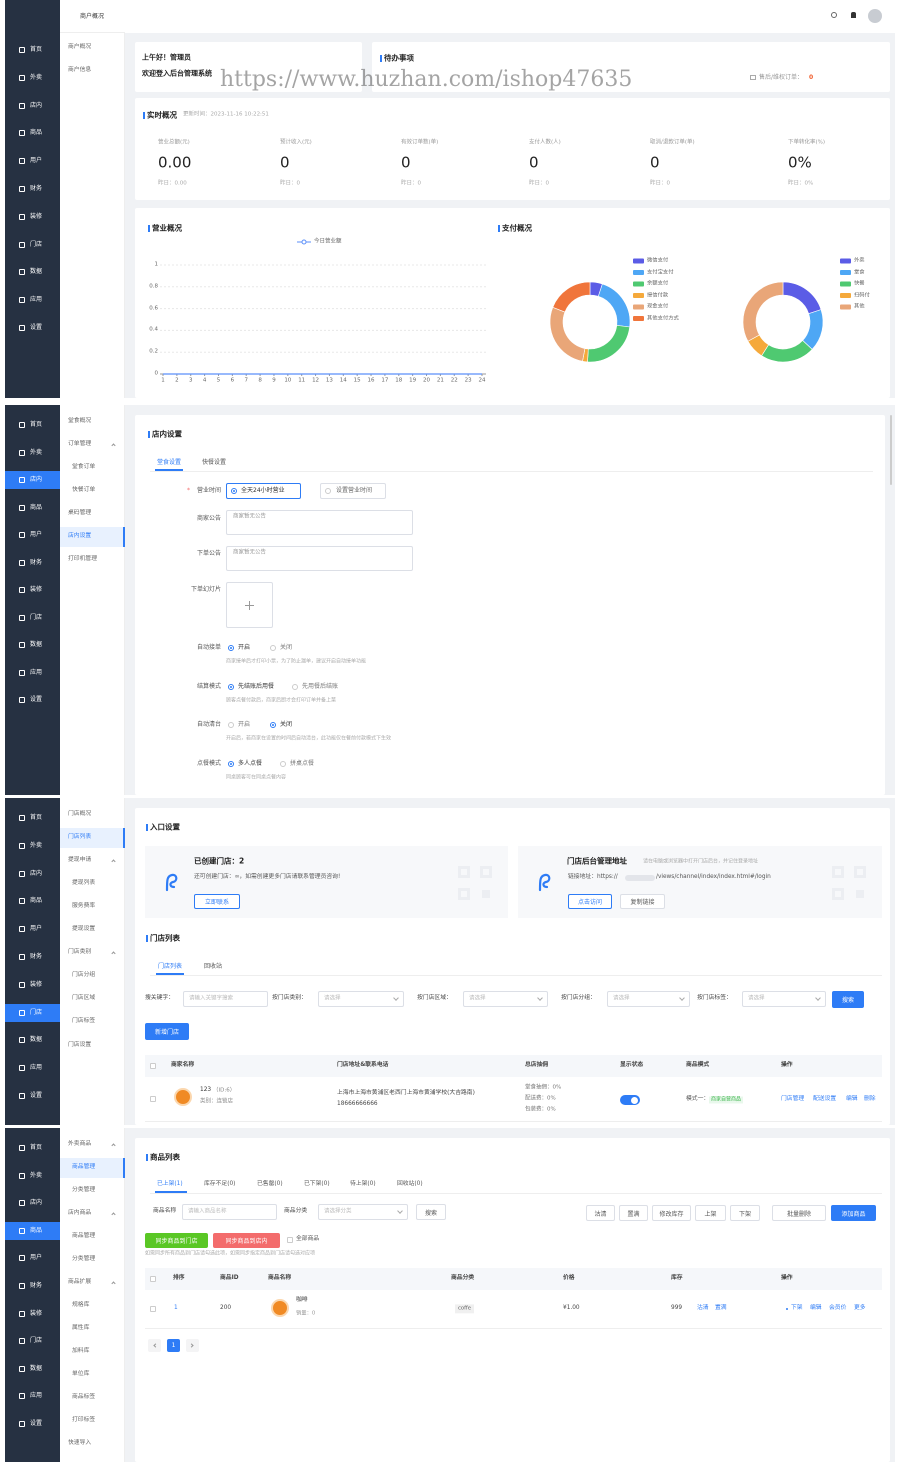 This screenshot has height=1466, width=900. I want to click on sync-store-button: 同步商品到门店, so click(176, 1240).